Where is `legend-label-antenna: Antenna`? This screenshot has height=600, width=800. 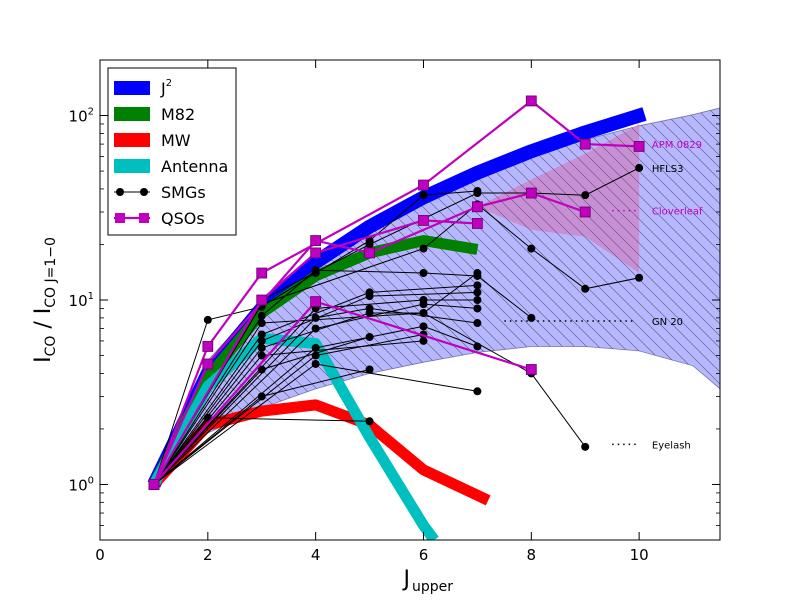 legend-label-antenna: Antenna is located at coordinates (194, 166).